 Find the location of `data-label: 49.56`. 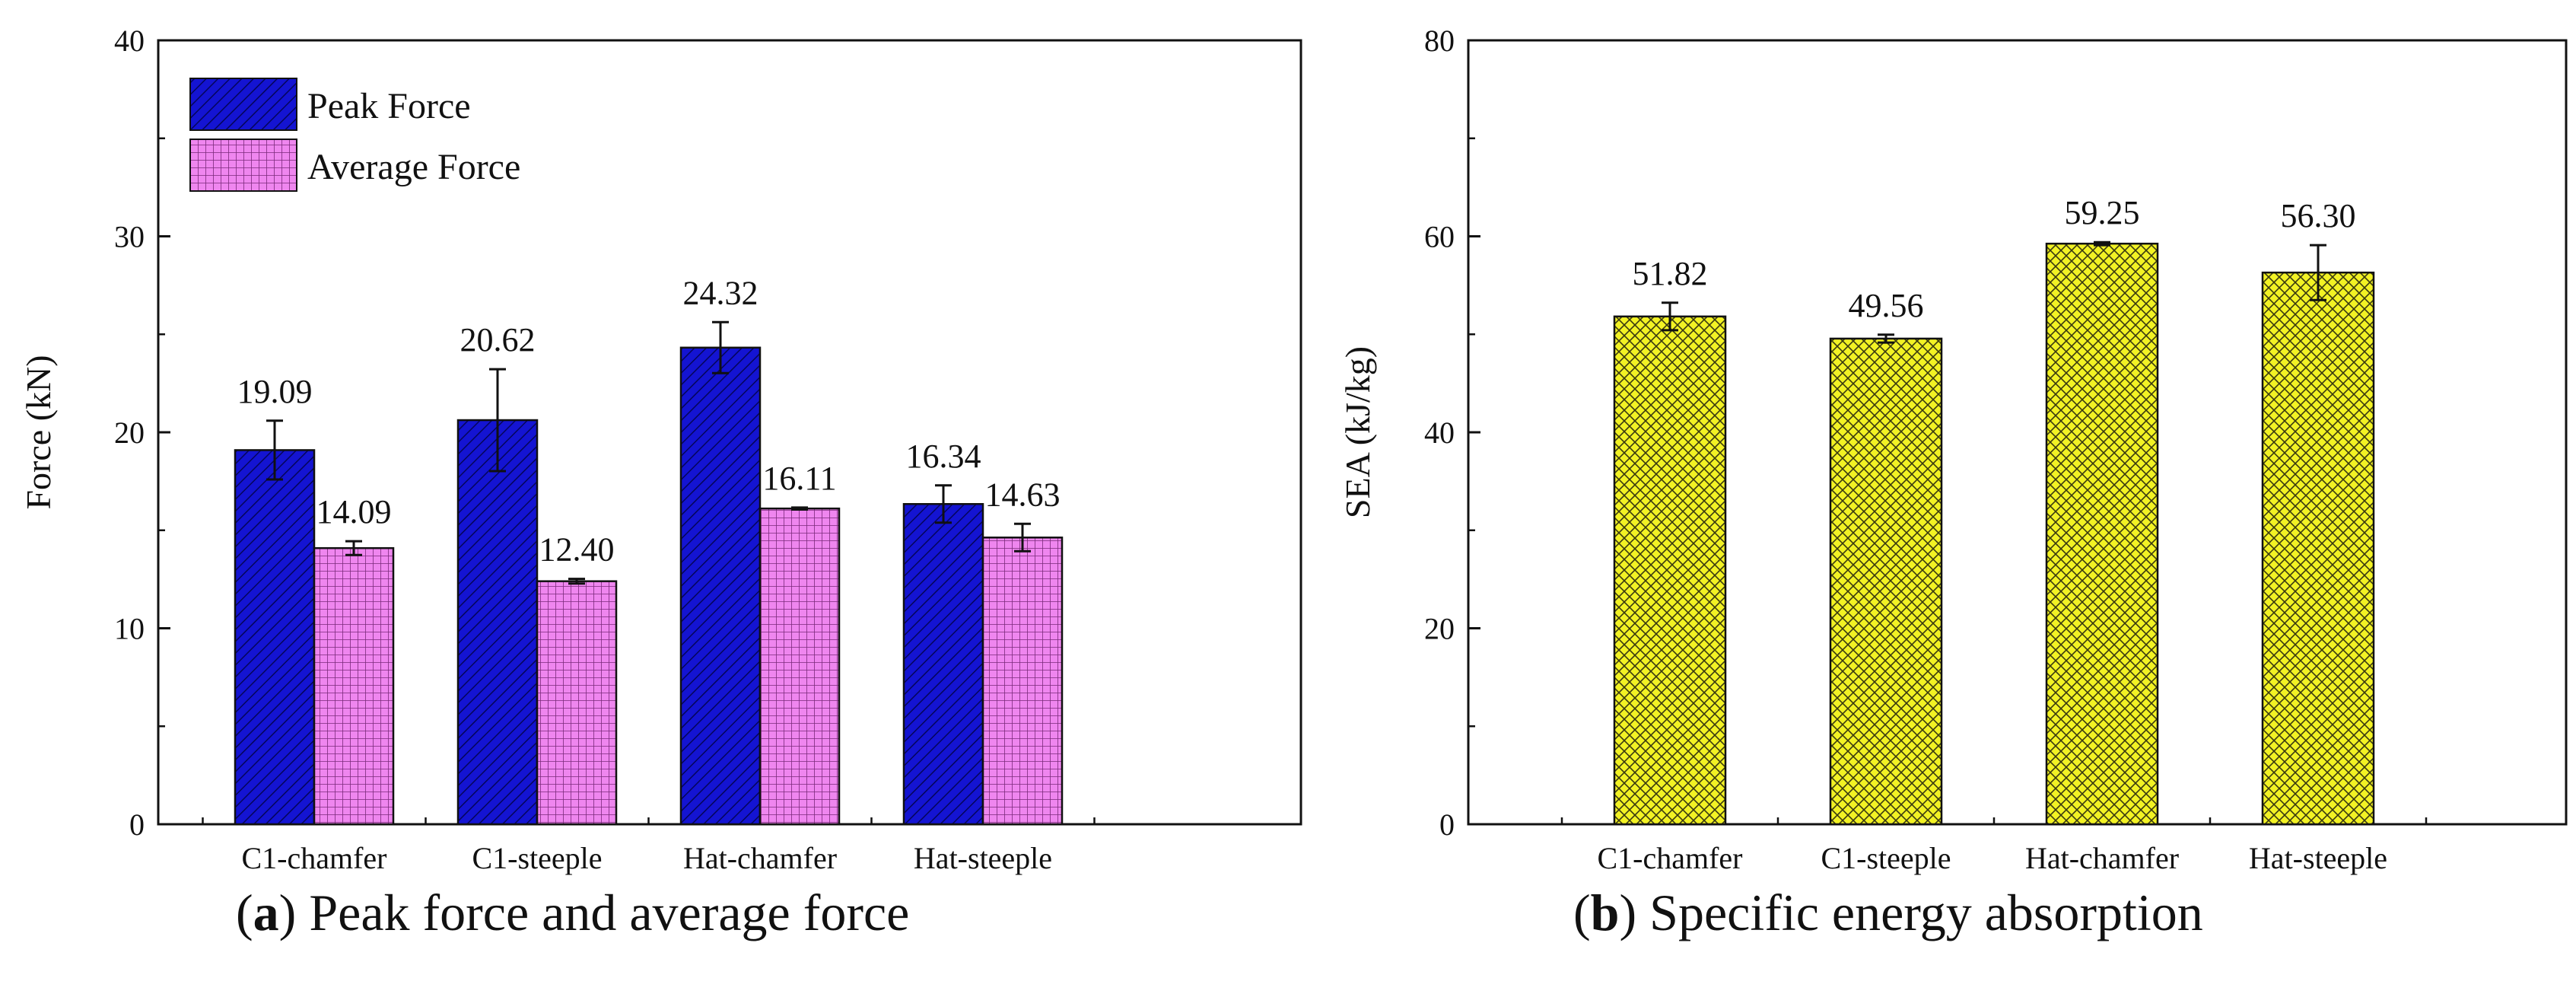

data-label: 49.56 is located at coordinates (1887, 305).